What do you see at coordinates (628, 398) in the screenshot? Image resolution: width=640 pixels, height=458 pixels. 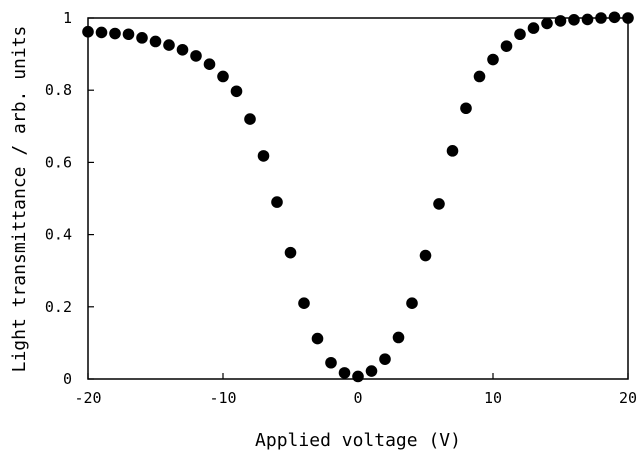 I see `x-tick-label: 20` at bounding box center [628, 398].